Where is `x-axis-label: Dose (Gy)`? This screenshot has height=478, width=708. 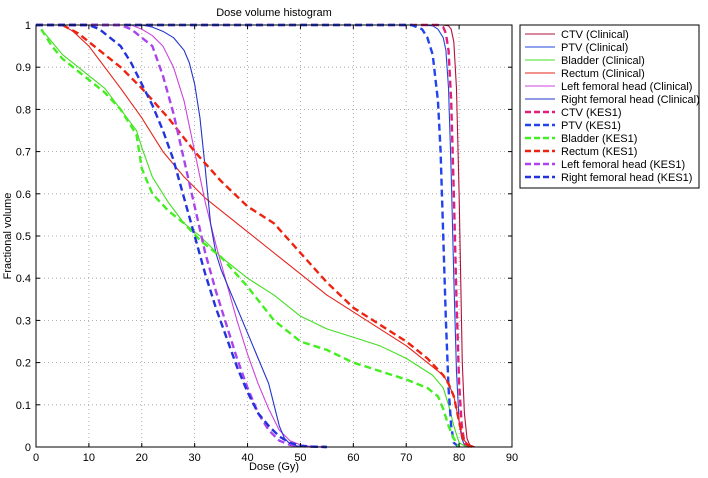
x-axis-label: Dose (Gy) is located at coordinates (274, 467).